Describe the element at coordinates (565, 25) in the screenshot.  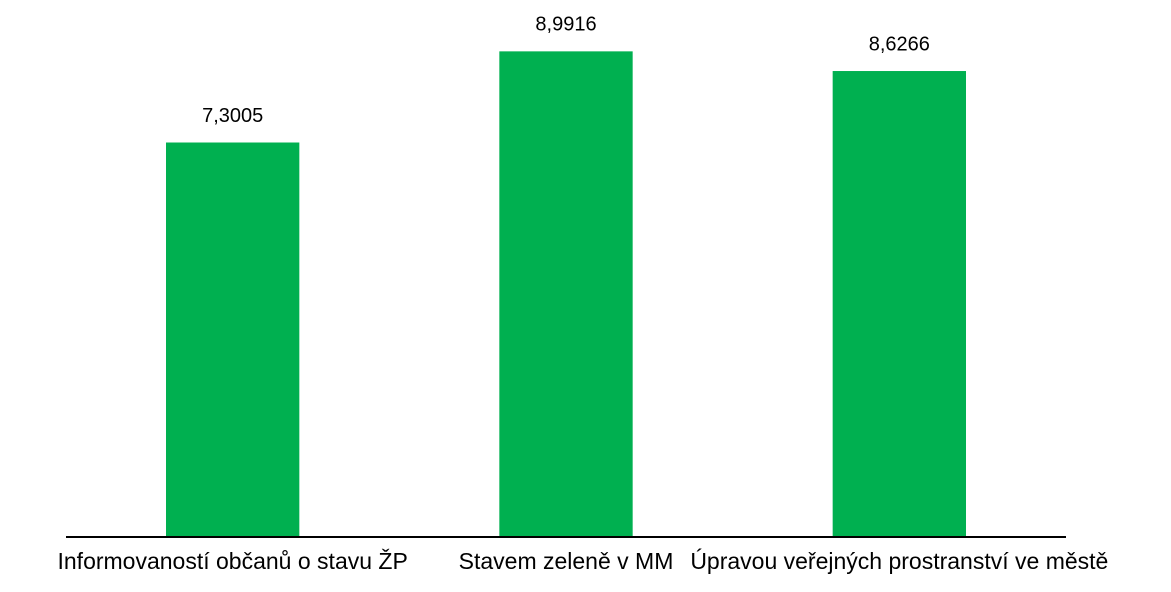
I see `value-label: 8,9916` at that location.